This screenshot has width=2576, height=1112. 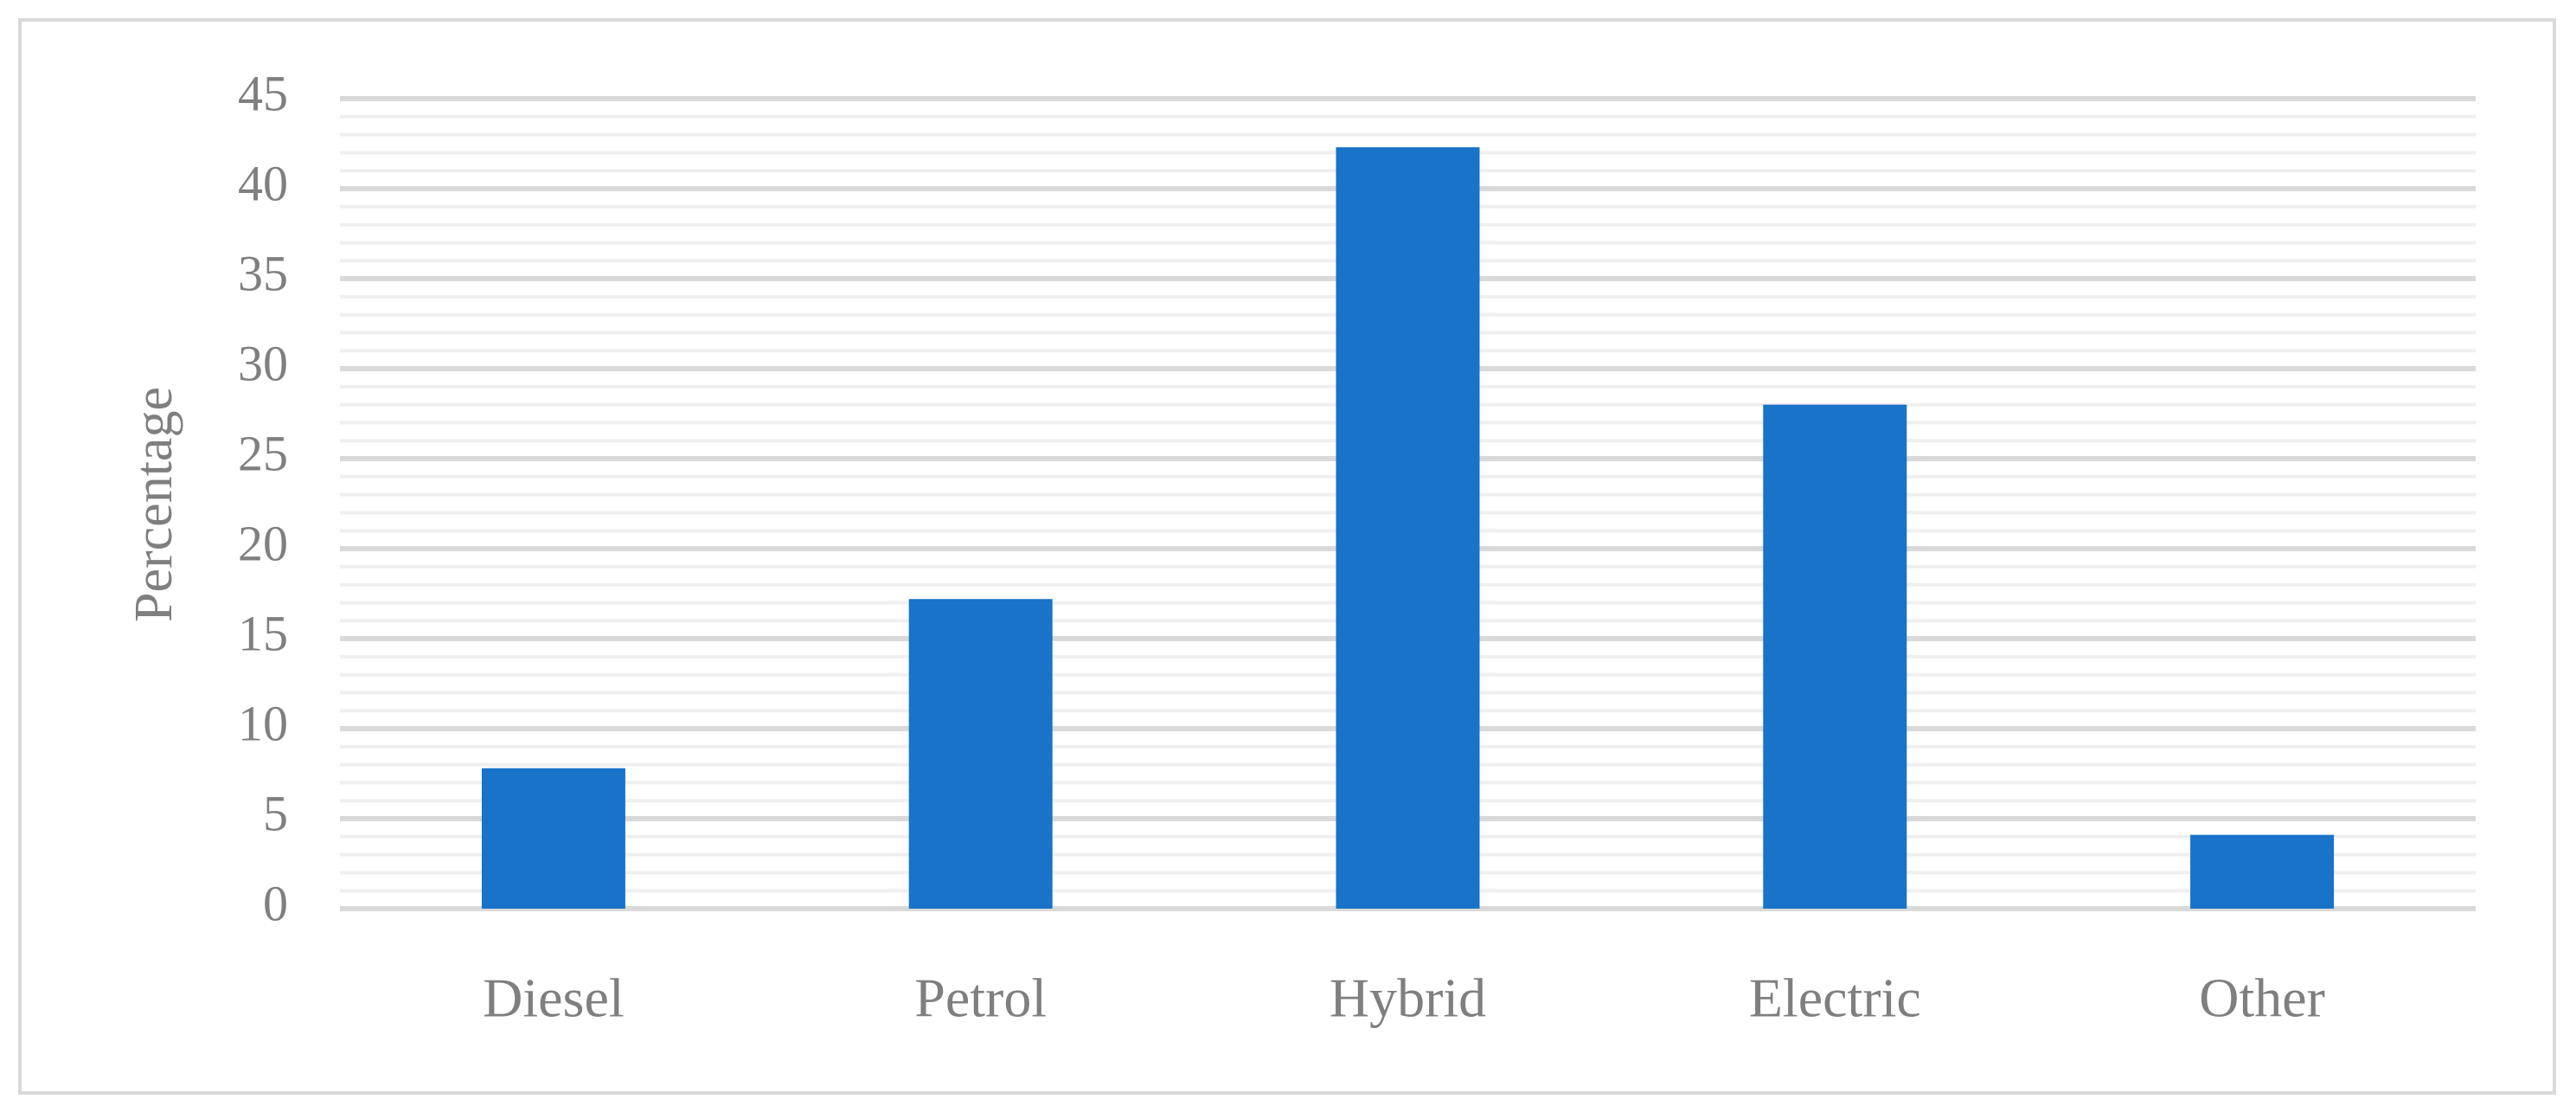 I want to click on y-tick-label: 15, so click(x=263, y=633).